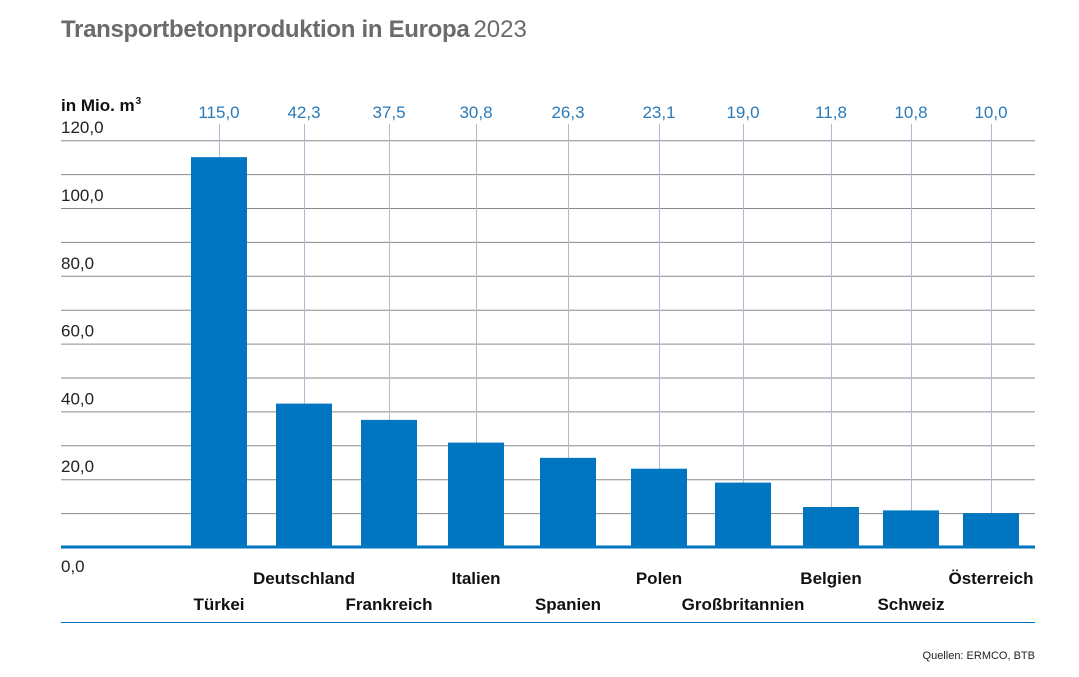 This screenshot has width=1079, height=677. What do you see at coordinates (388, 112) in the screenshot?
I see `value-label: 37,5` at bounding box center [388, 112].